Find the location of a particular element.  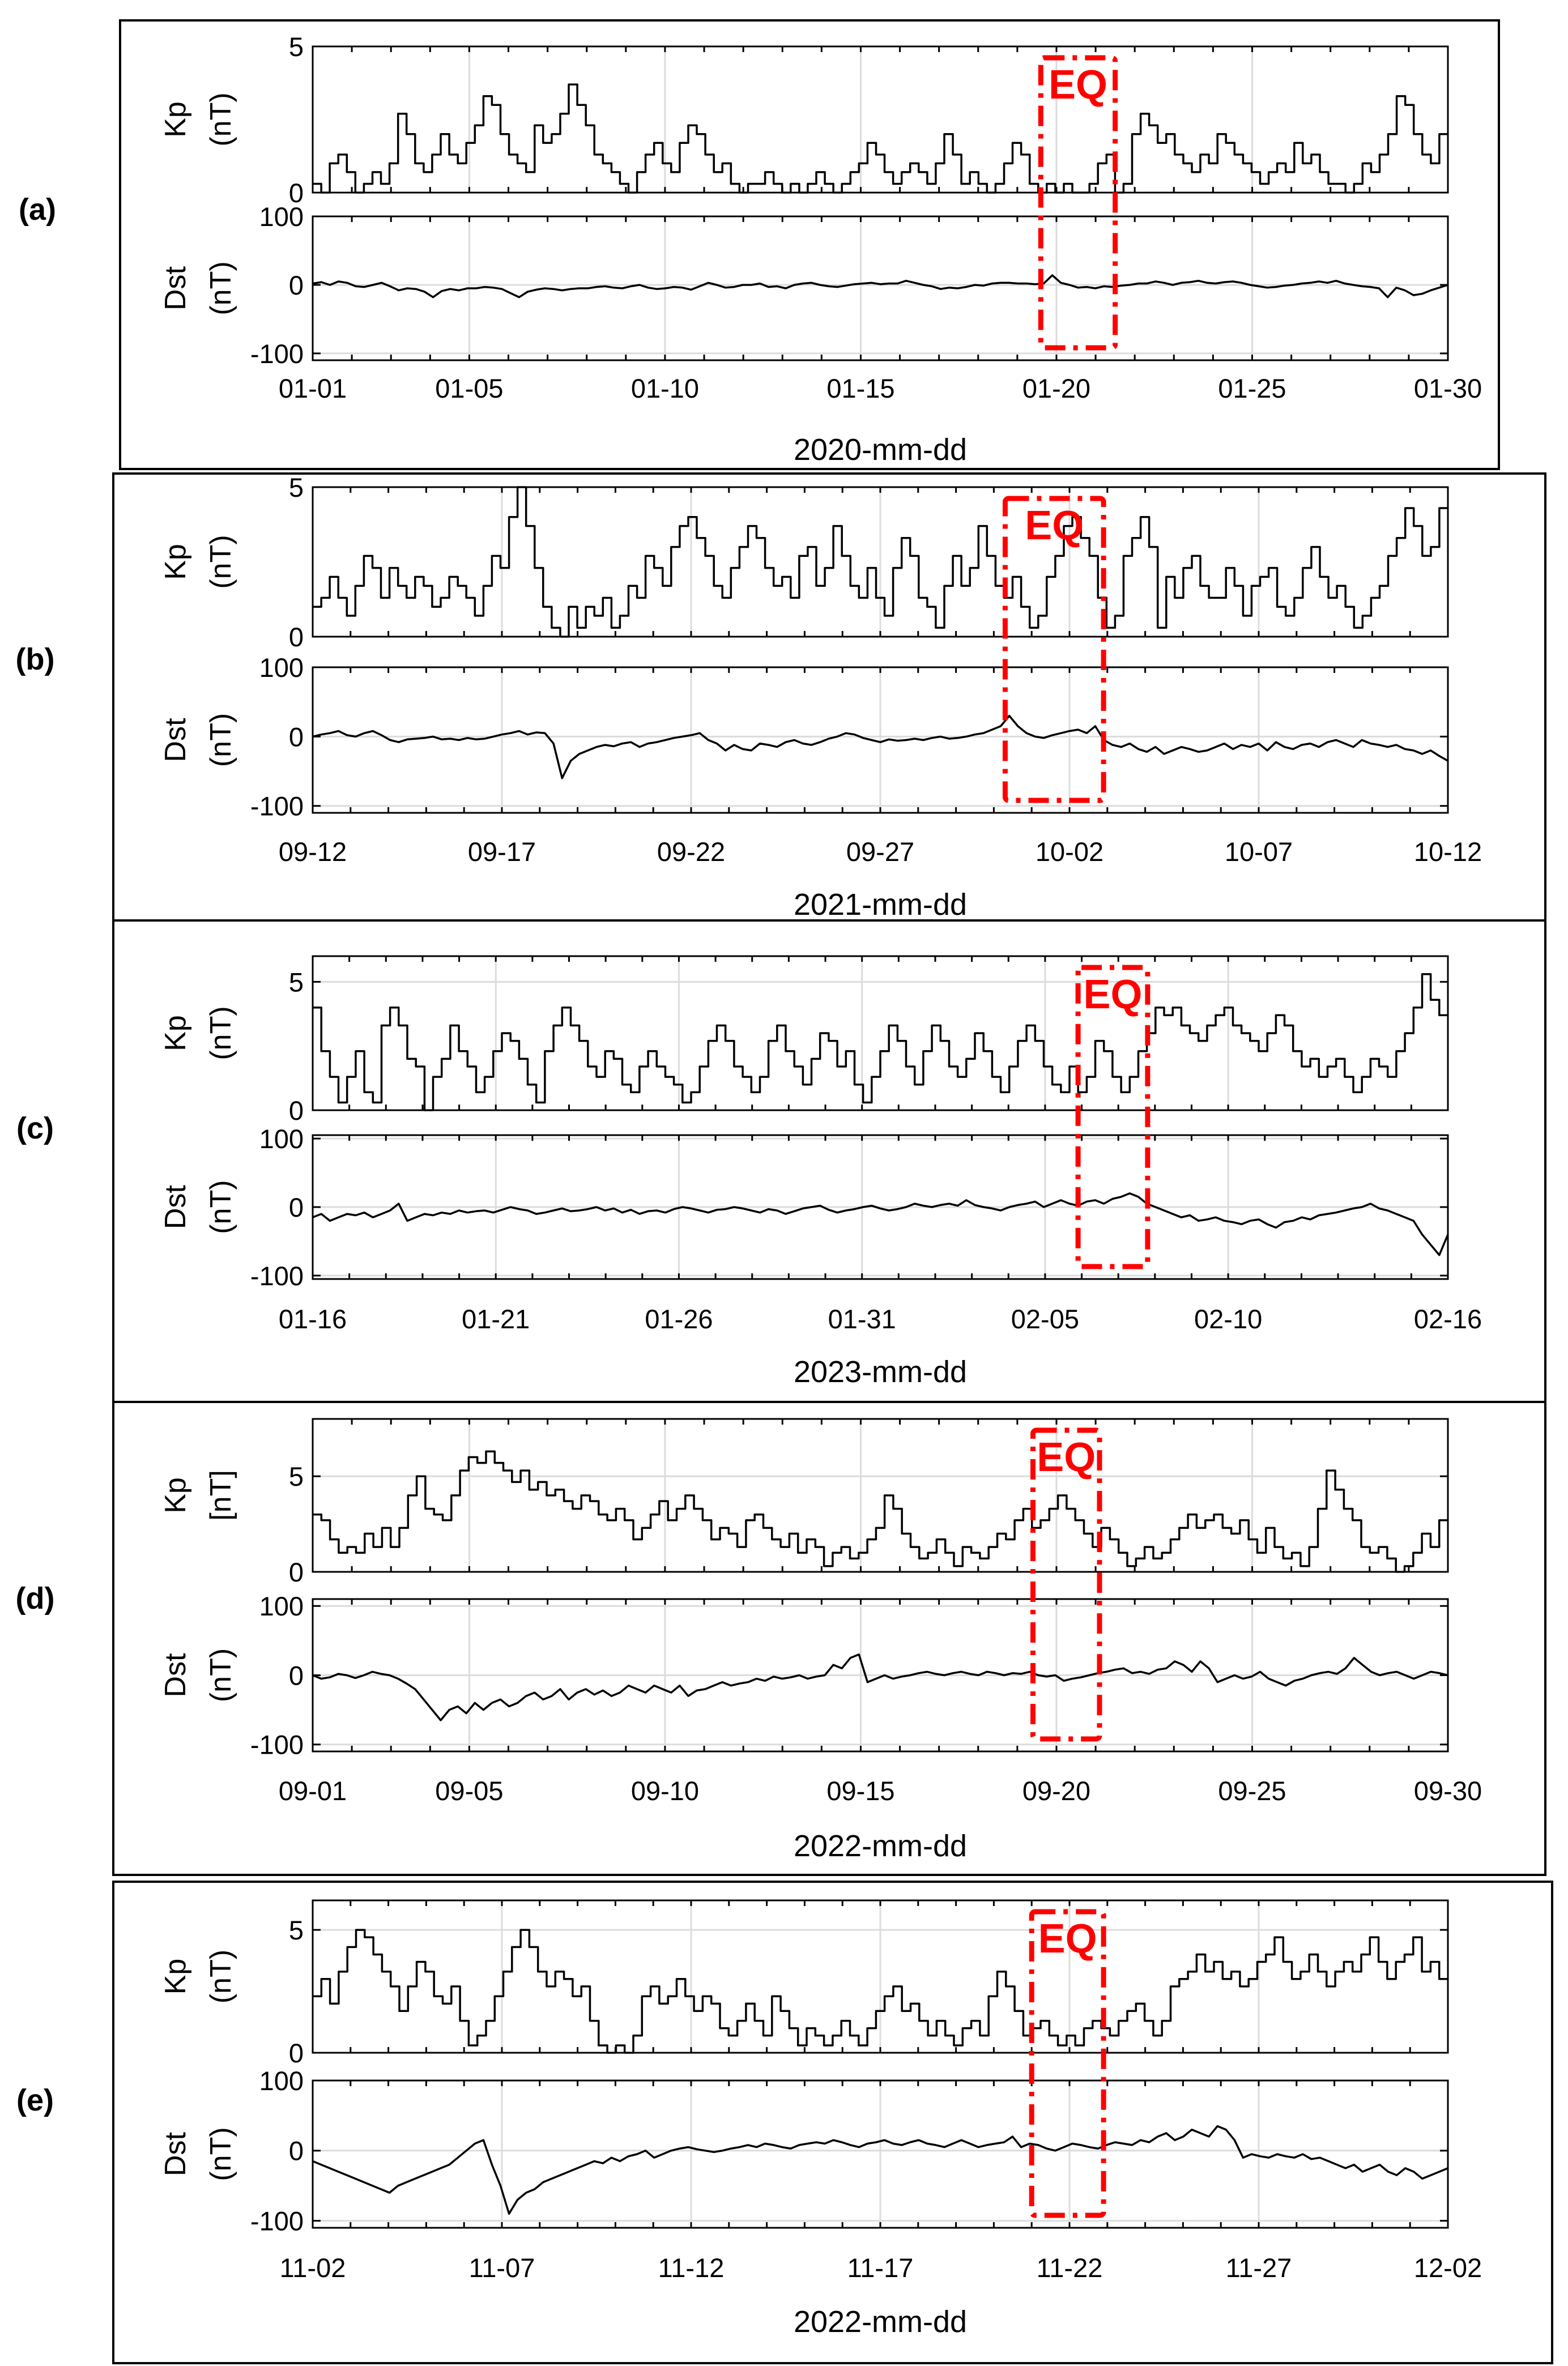

x-tick-label: 09-27 is located at coordinates (880, 852).